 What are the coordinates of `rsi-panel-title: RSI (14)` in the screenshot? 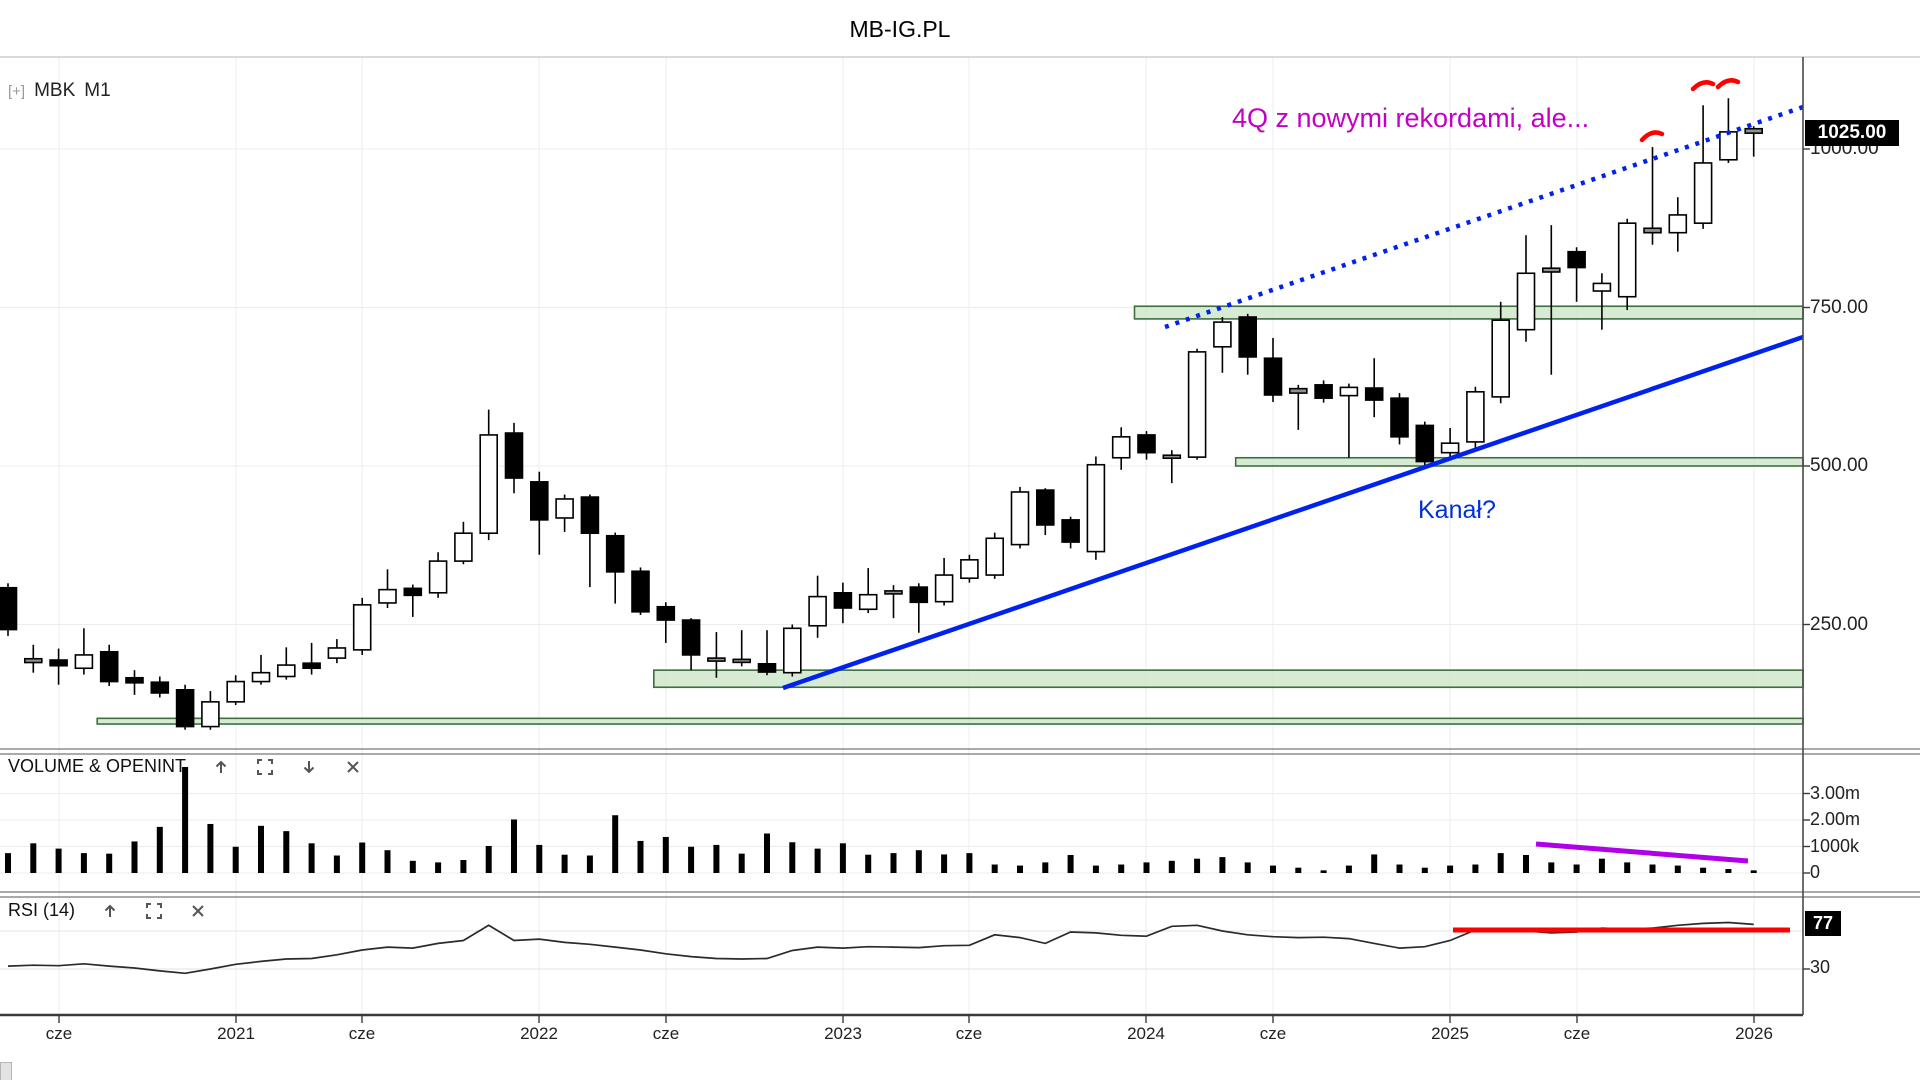 It's located at (42, 910).